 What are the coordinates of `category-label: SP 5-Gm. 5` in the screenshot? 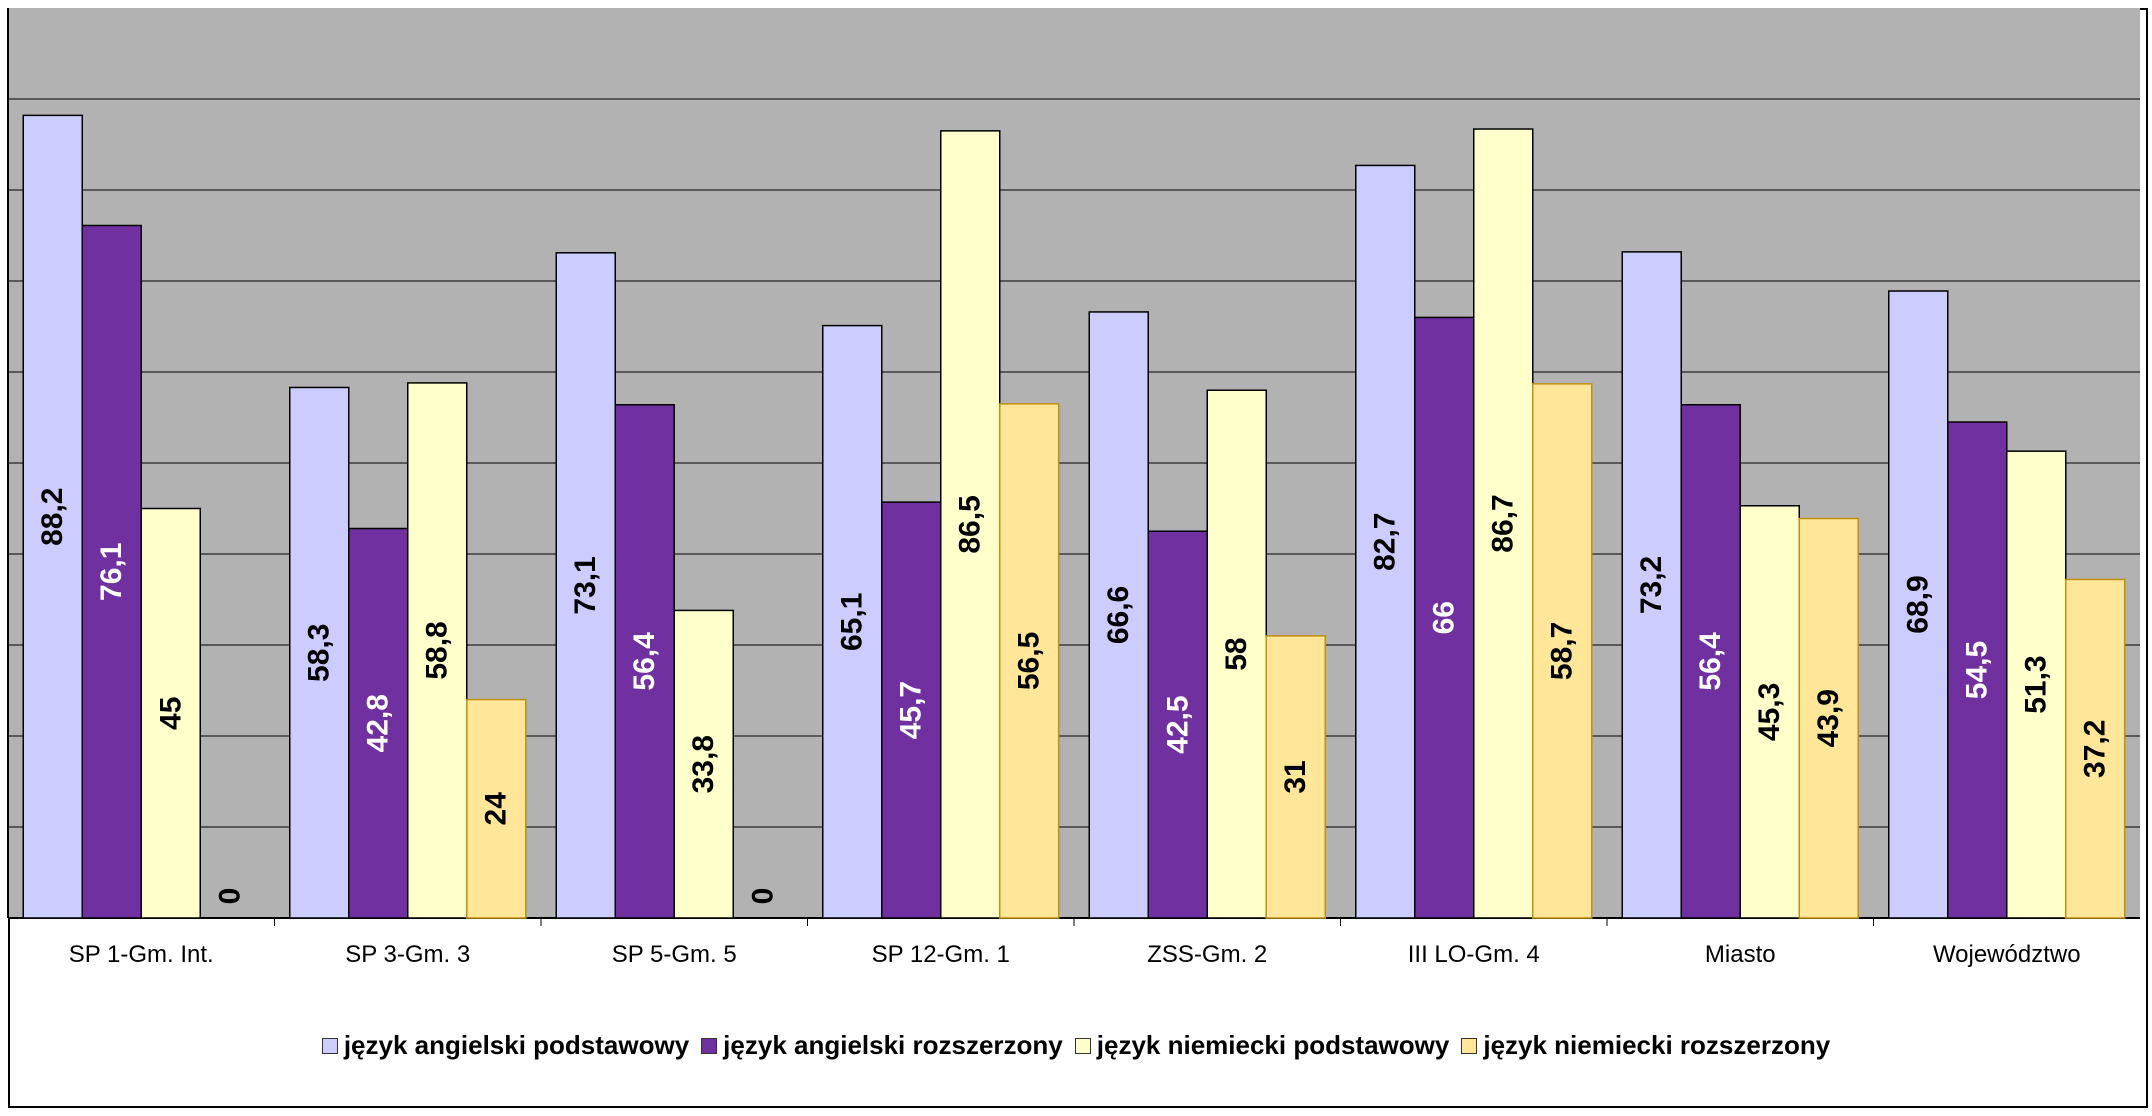 It's located at (674, 954).